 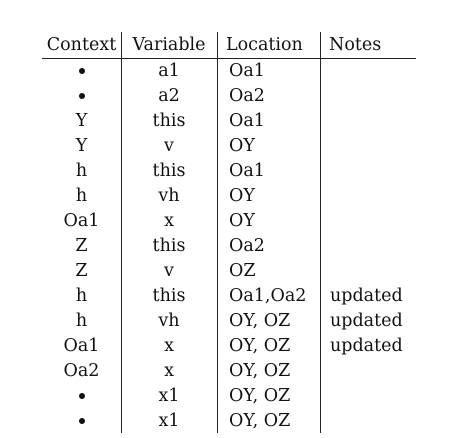 I want to click on table-row: h this Oa1,Oa2 updated, so click(x=229, y=296).